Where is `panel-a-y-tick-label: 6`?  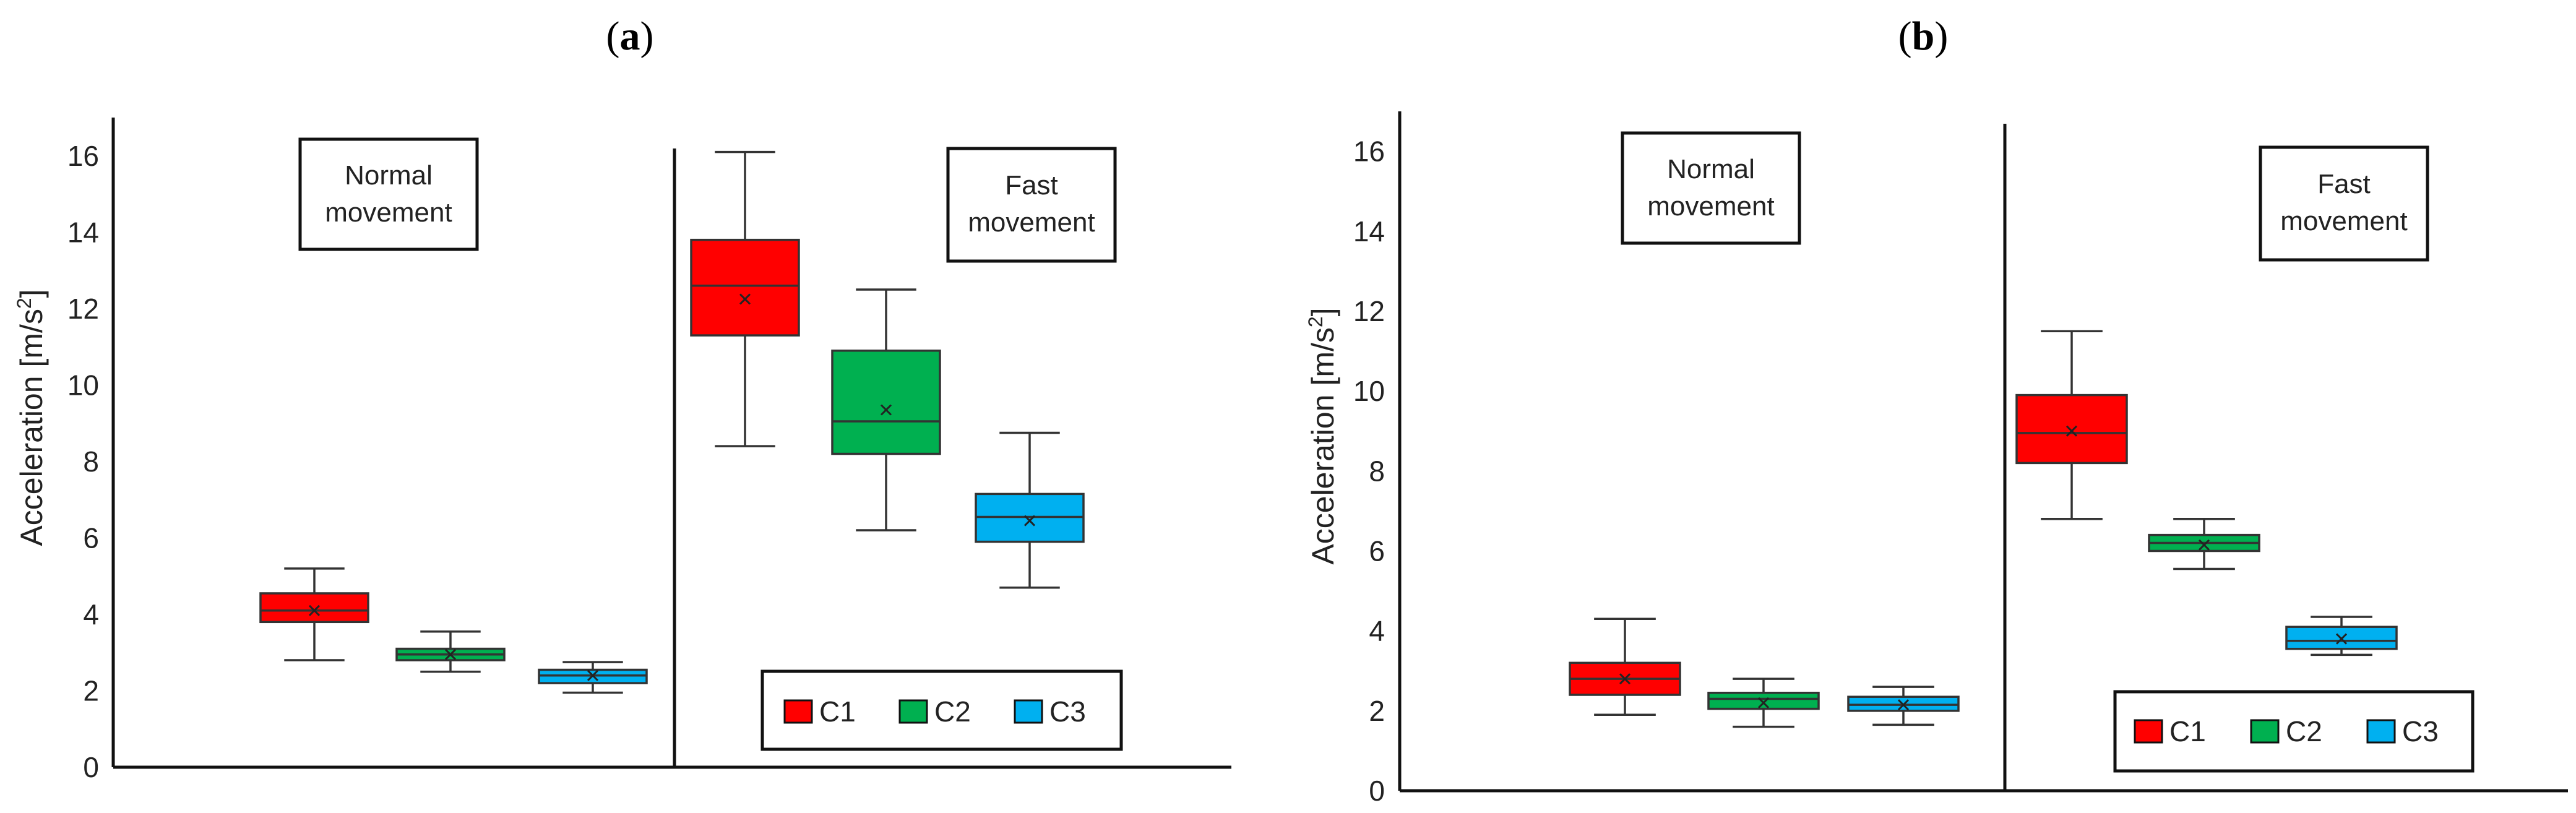 panel-a-y-tick-label: 6 is located at coordinates (91, 538).